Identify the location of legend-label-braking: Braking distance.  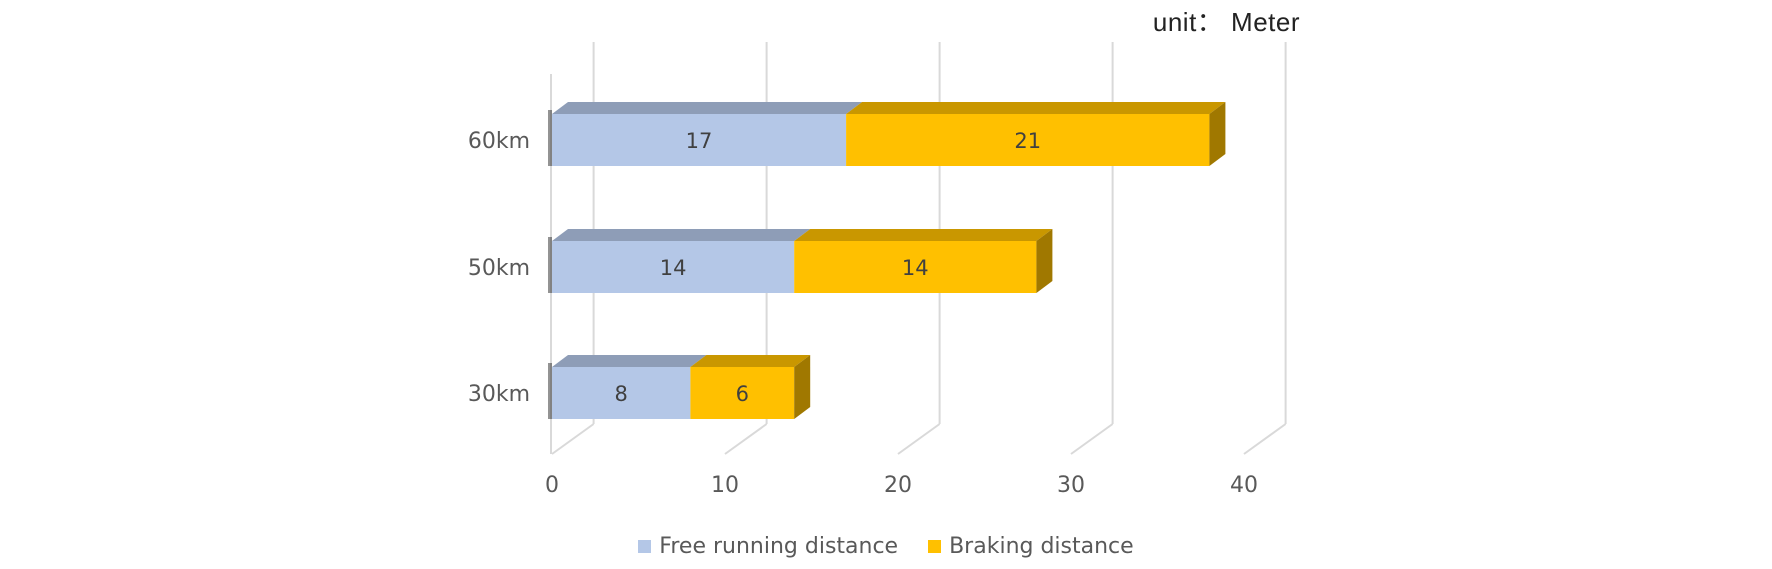
(1041, 546).